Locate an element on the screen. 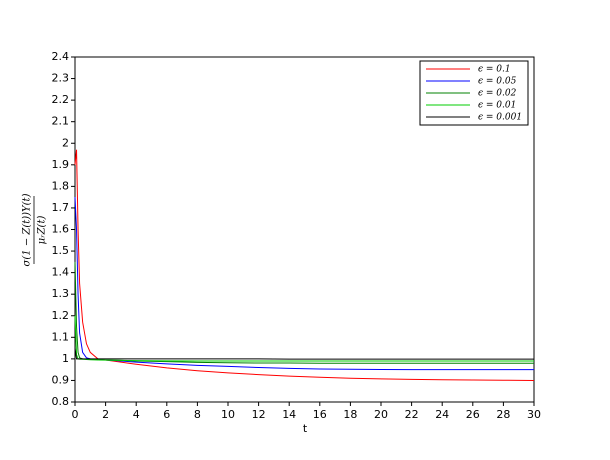  legend: ϵ = 0.1 ϵ = 0.05 ϵ = 0.02 ϵ = 0.01 ϵ = 0.001 is located at coordinates (474, 93).